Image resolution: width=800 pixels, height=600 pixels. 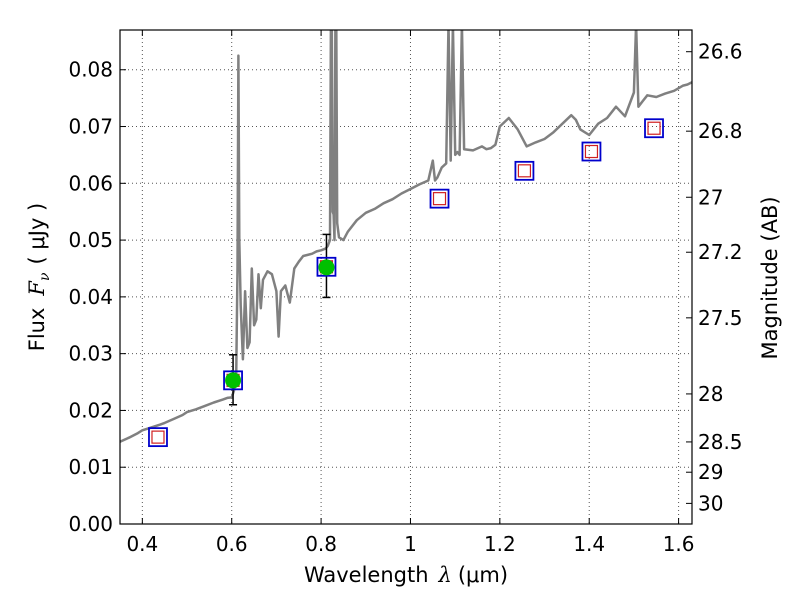 What do you see at coordinates (90, 127) in the screenshot?
I see `y-tick-label: 0.07` at bounding box center [90, 127].